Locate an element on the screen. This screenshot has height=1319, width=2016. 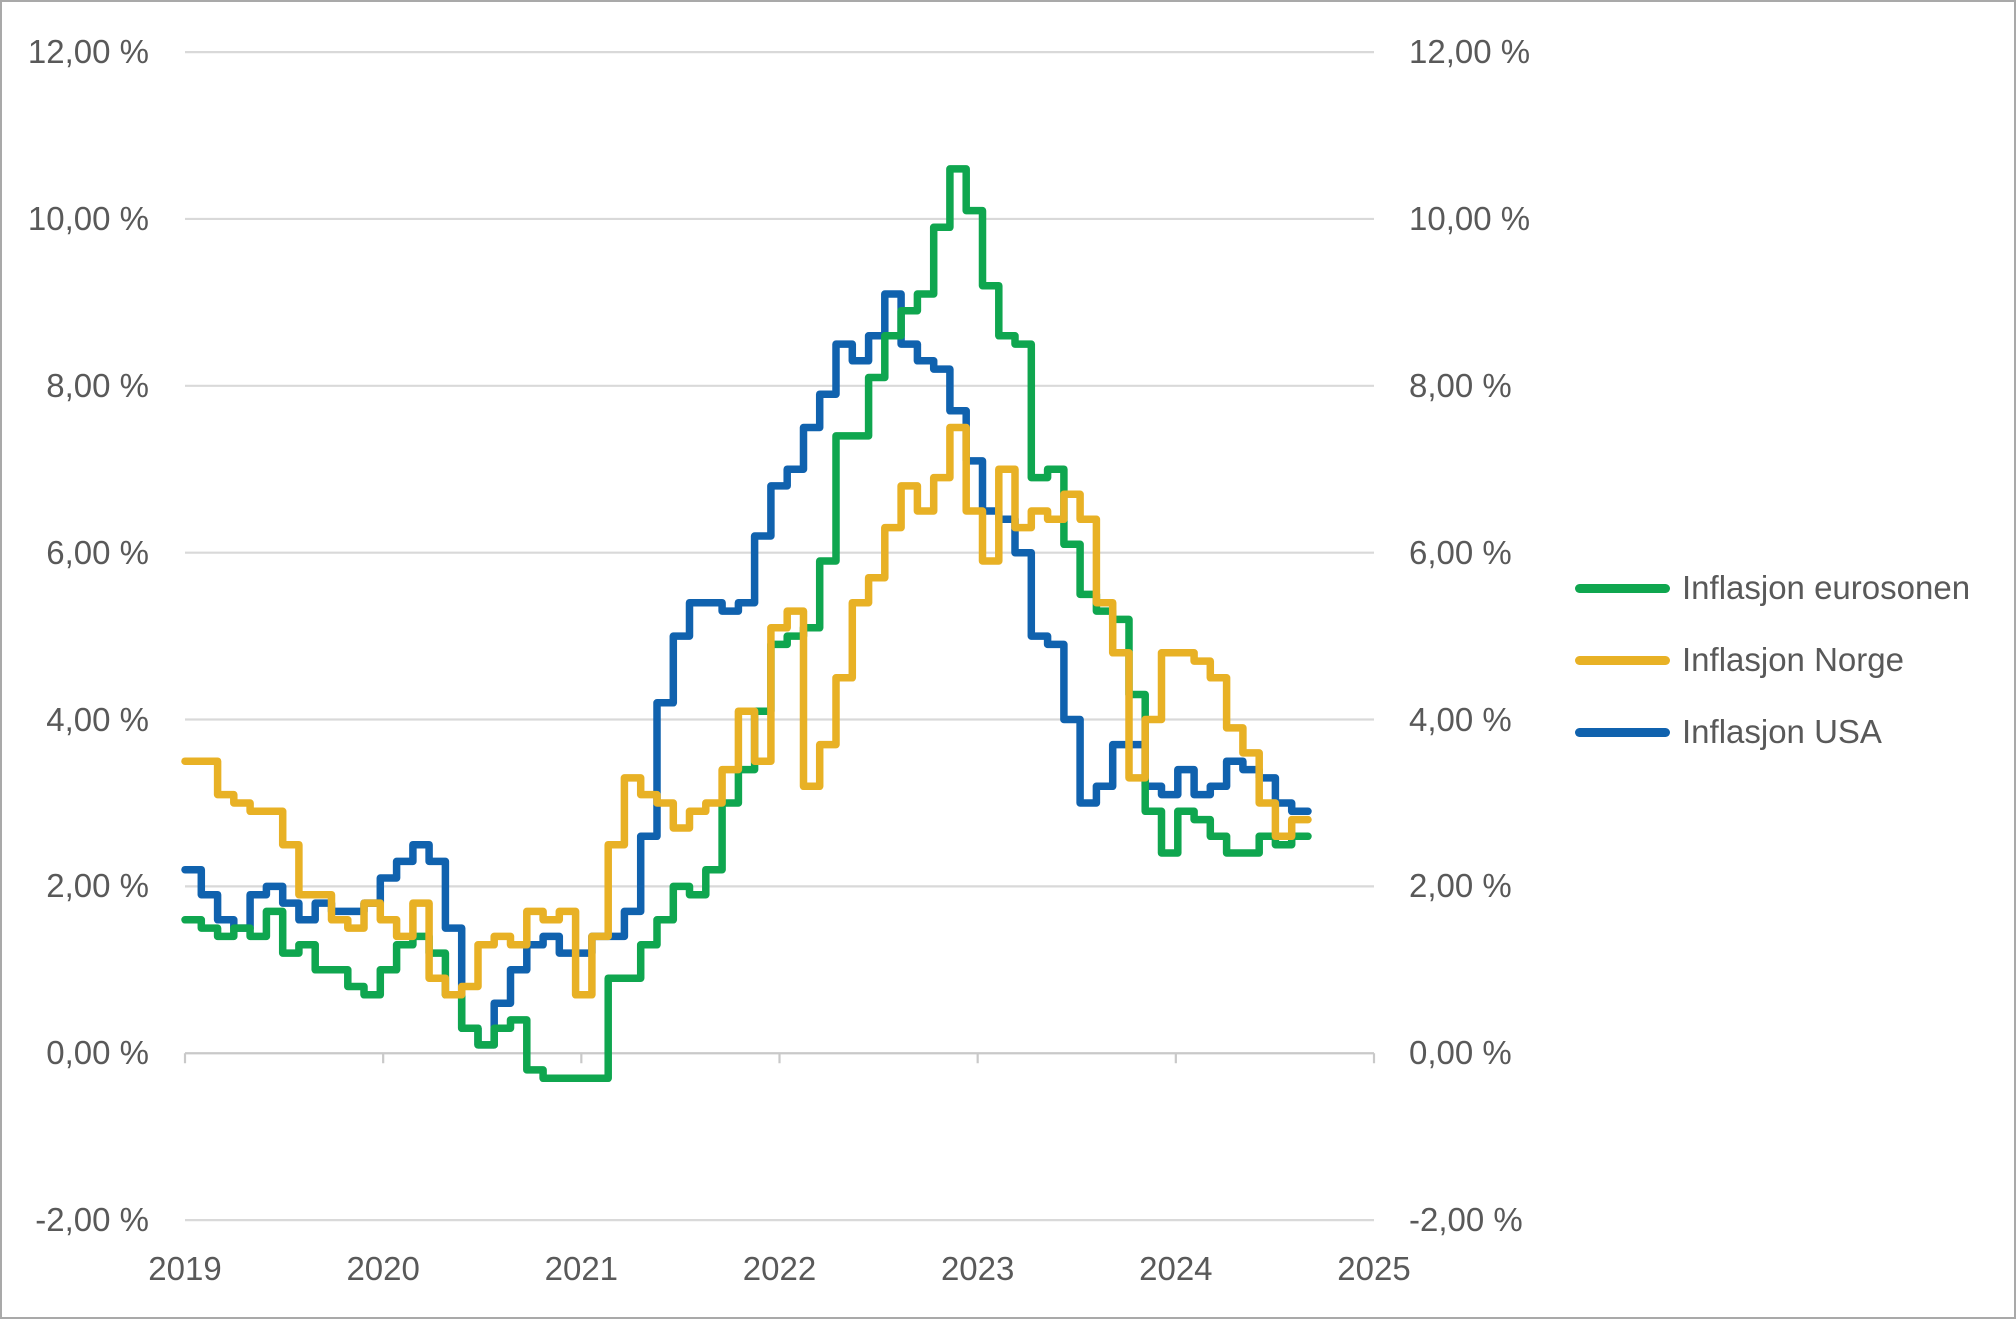
legend-label: Inflasjon Norge is located at coordinates (1793, 659).